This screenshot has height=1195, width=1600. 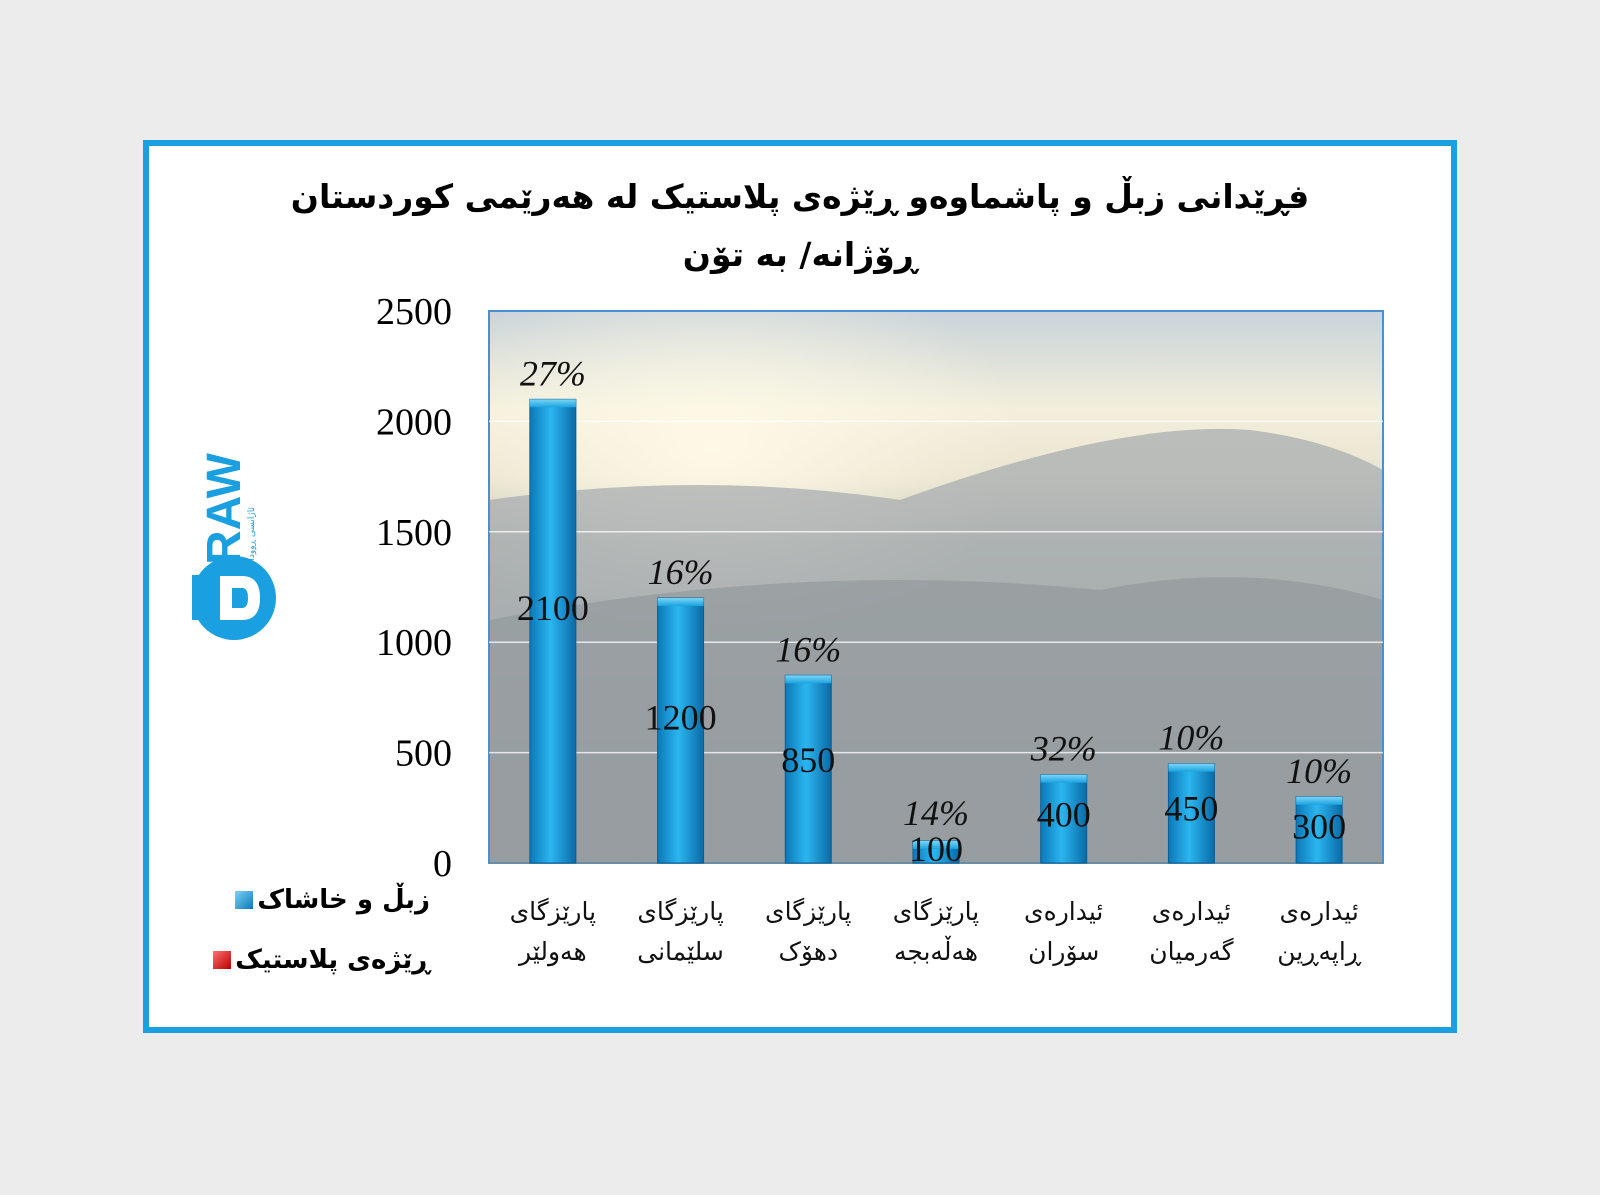 What do you see at coordinates (1064, 814) in the screenshot?
I see `data-label-value: 400` at bounding box center [1064, 814].